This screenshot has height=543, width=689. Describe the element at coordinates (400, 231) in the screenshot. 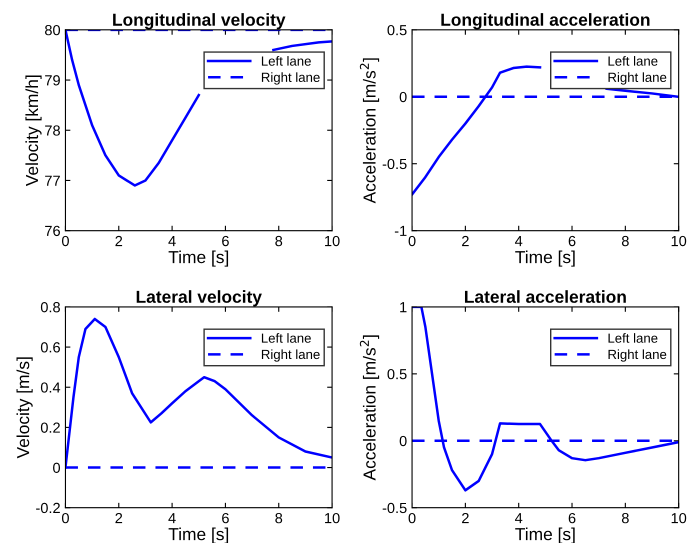

I see `y-tick-label: -1` at that location.